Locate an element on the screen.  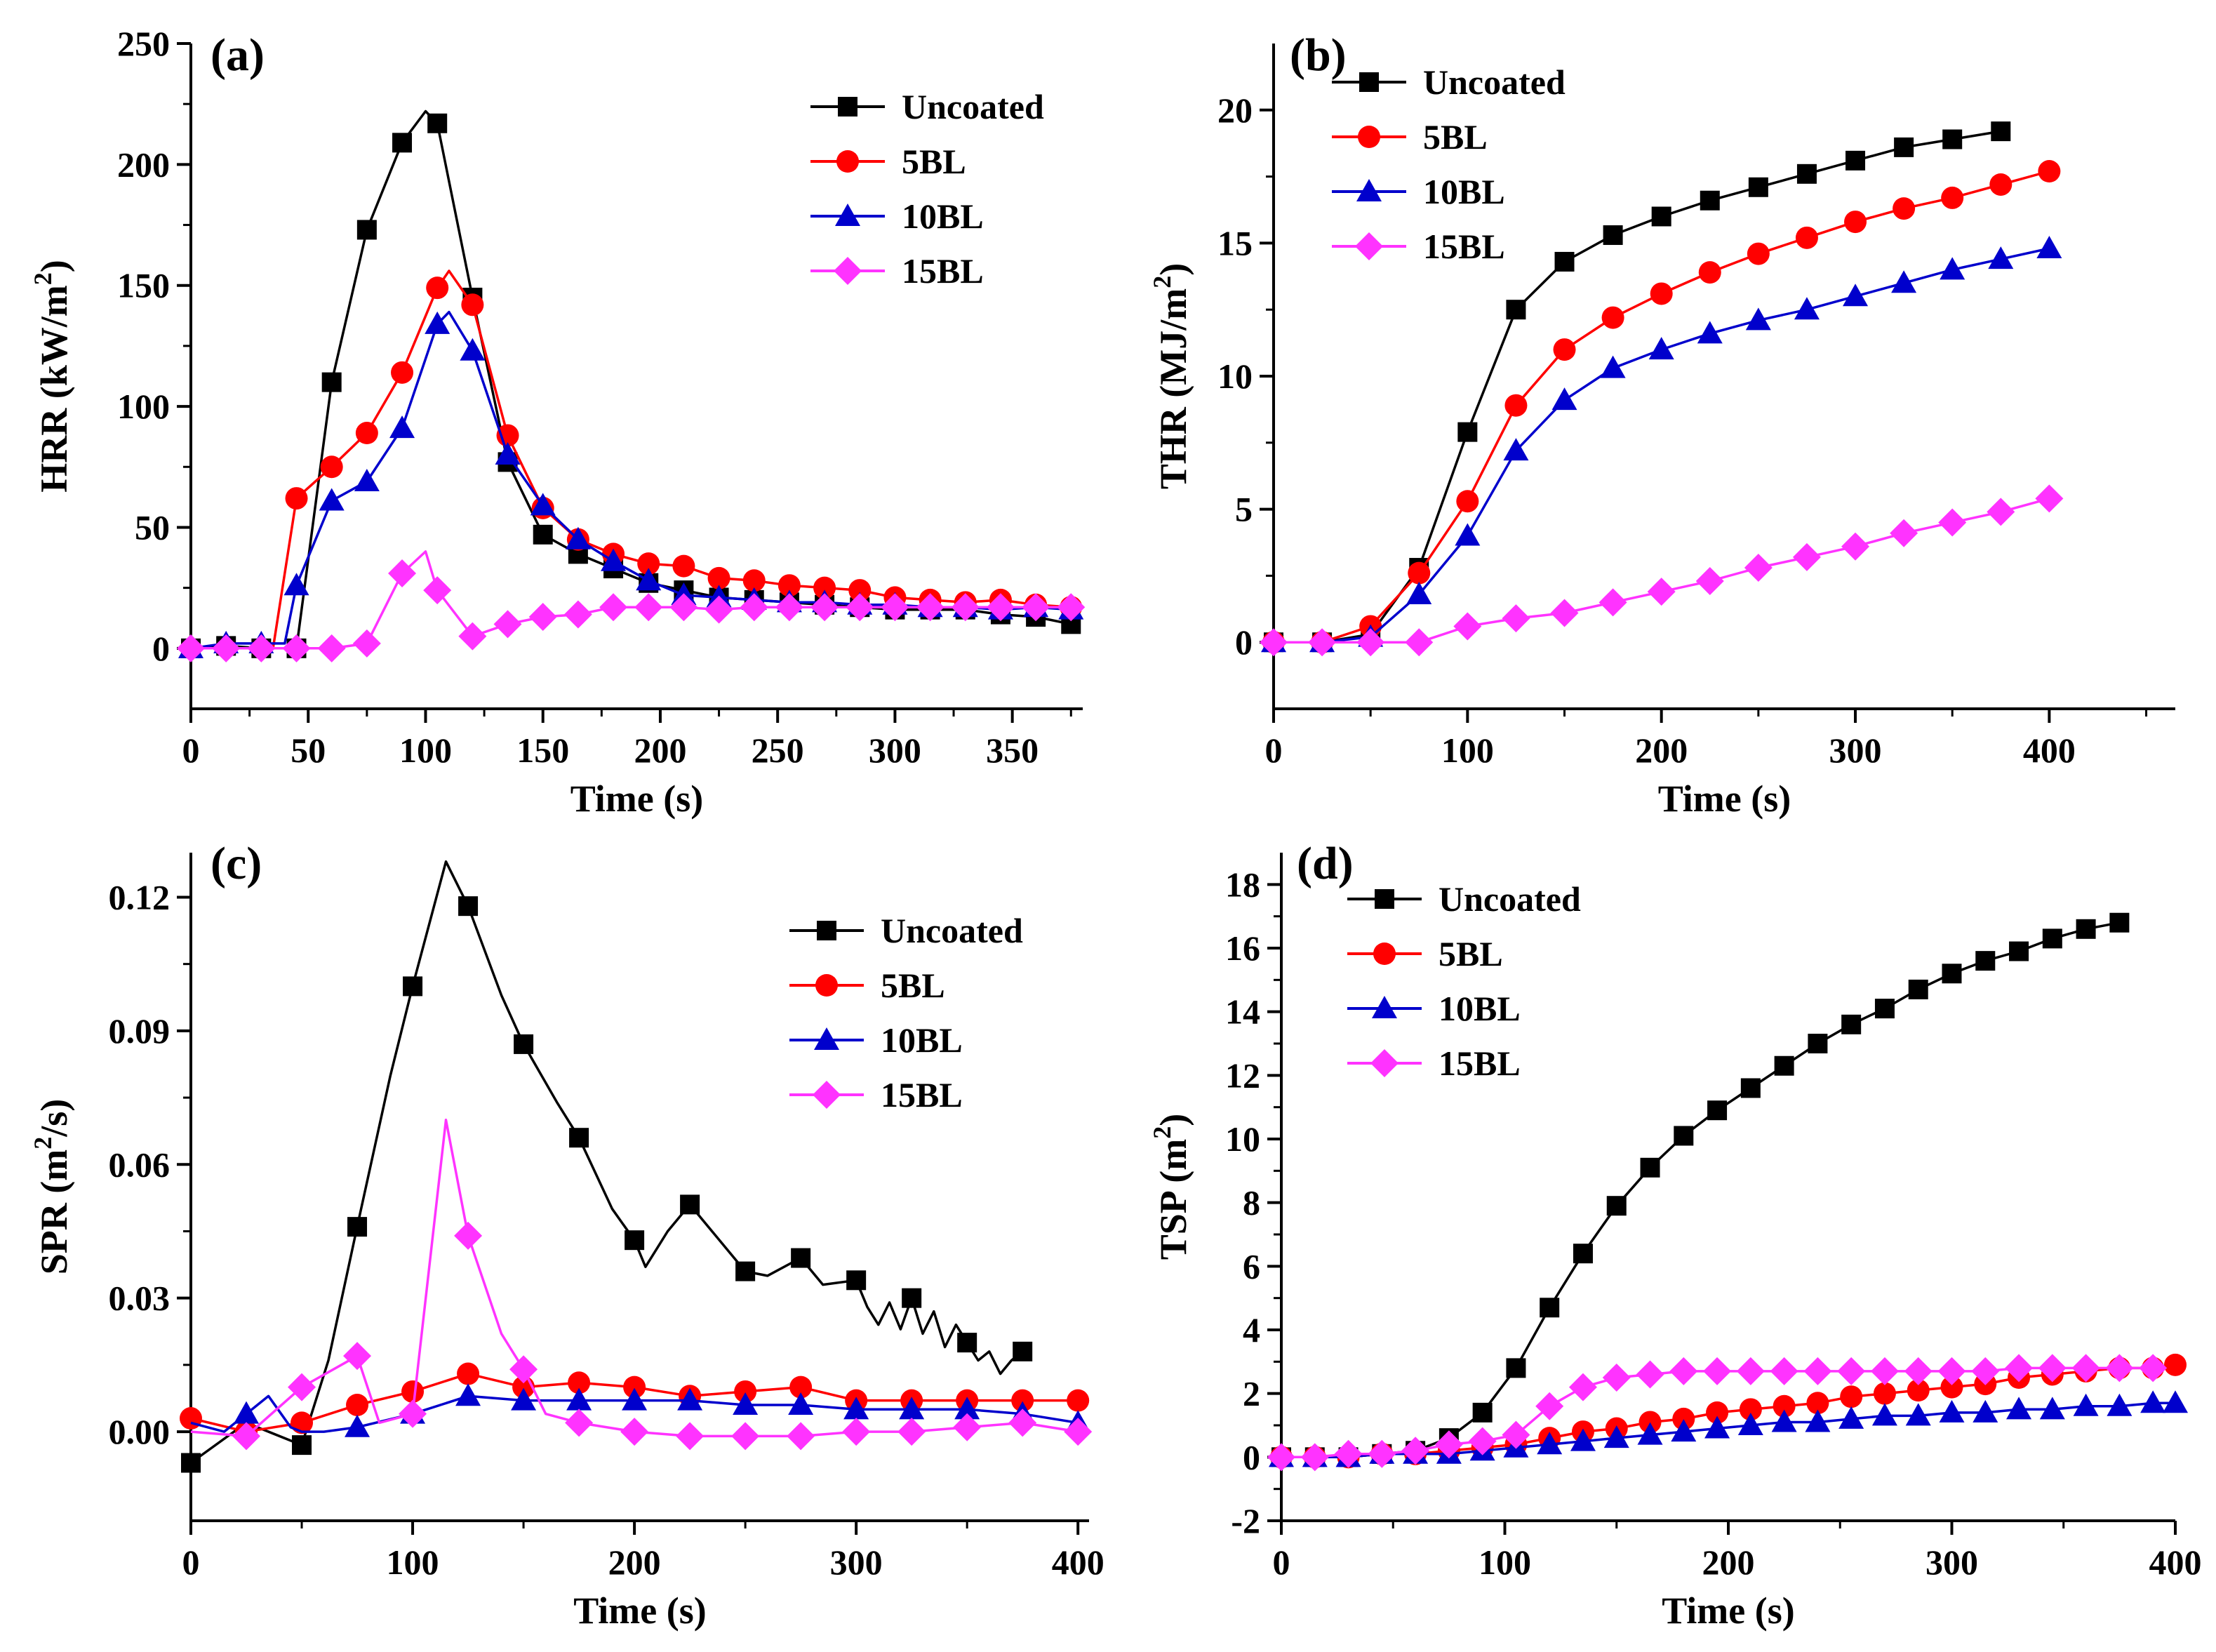
y-tick-label: 12 is located at coordinates (1242, 1075).